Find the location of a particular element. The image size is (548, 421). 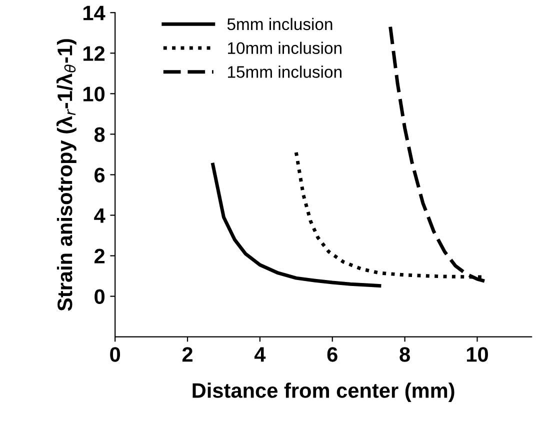

y-tick-label: 8 is located at coordinates (99, 134).